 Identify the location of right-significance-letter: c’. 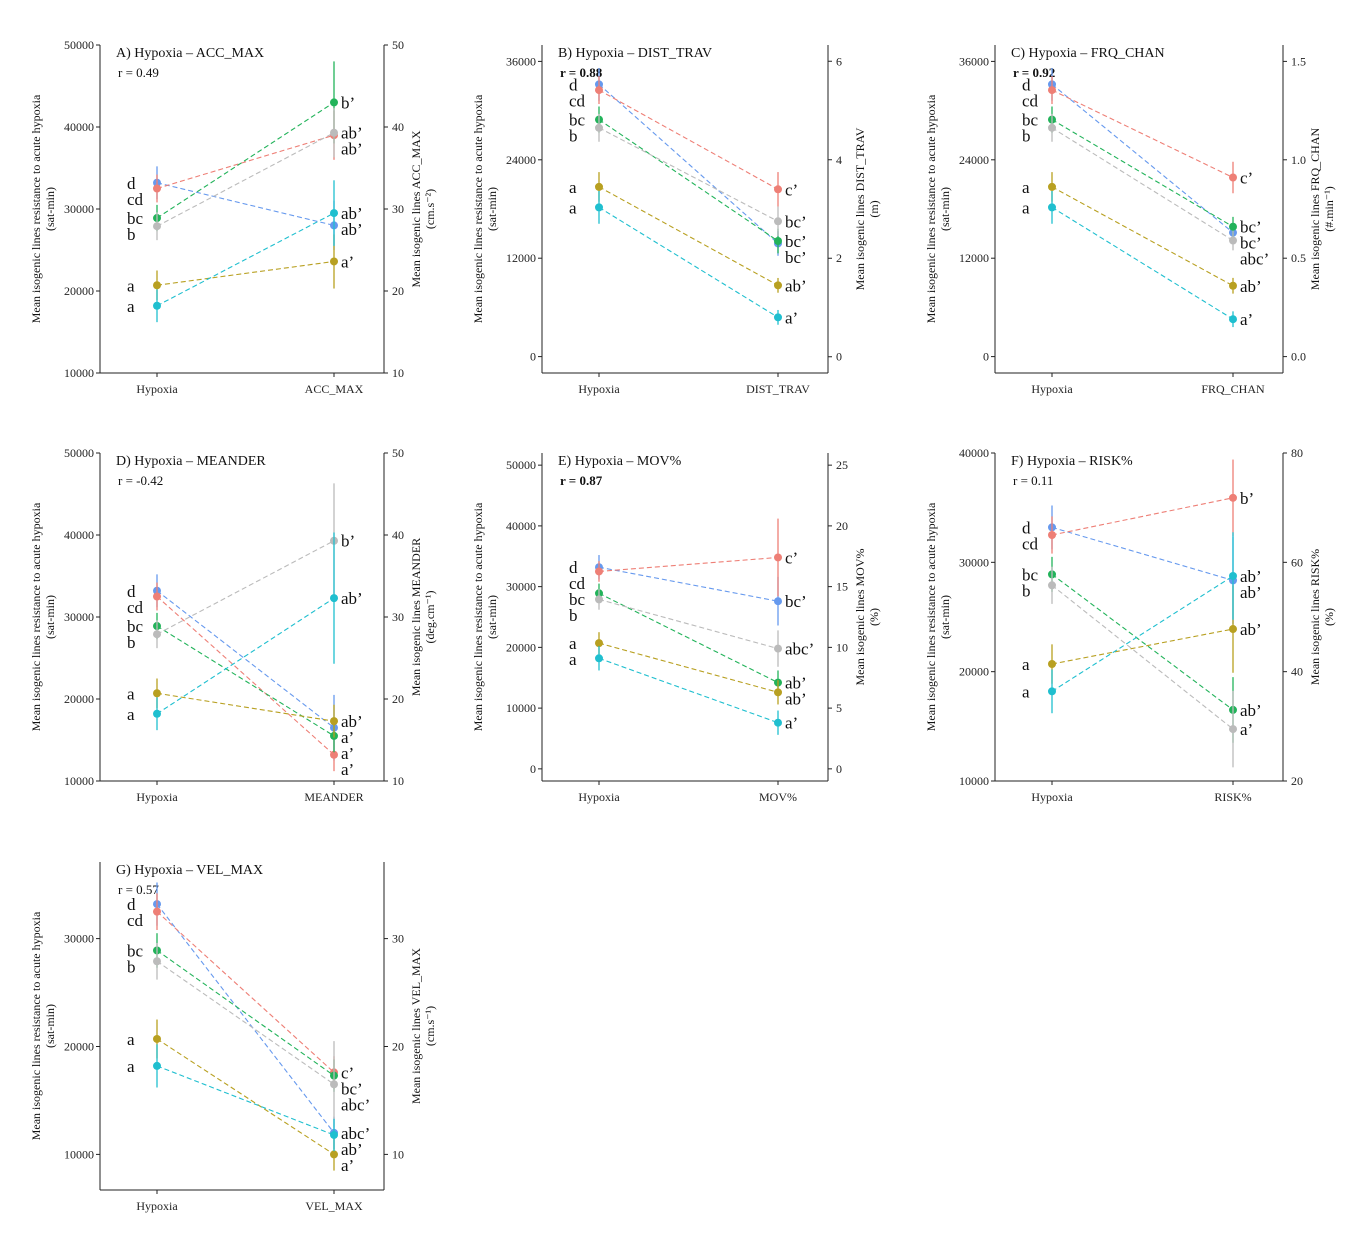
(791, 189).